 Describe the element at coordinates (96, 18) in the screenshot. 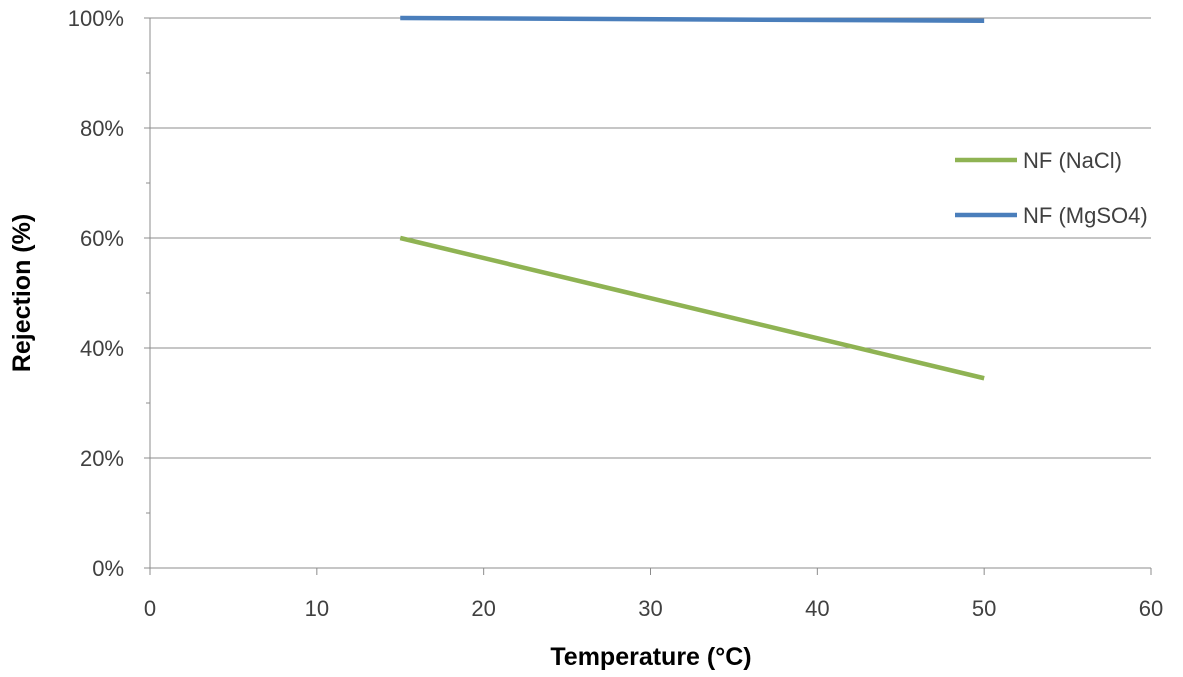

I see `y-tick-label: 100%` at that location.